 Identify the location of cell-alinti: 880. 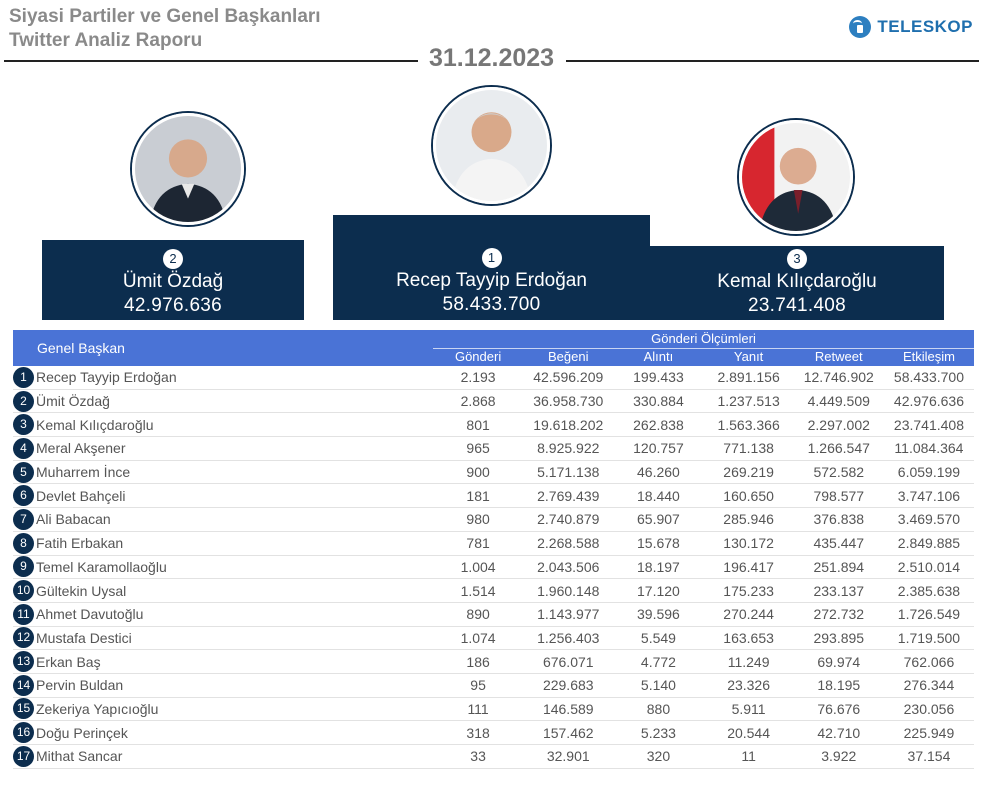
(658, 708).